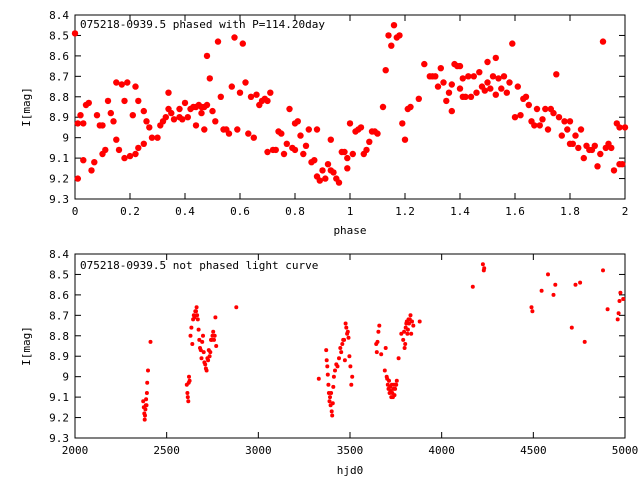 The height and width of the screenshot is (480, 640). I want to click on y-tick-label: 8.9, so click(59, 117).